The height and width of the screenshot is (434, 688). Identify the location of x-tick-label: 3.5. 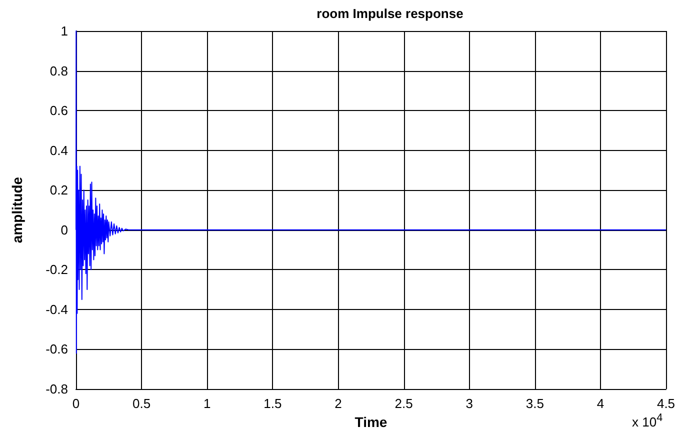
(535, 403).